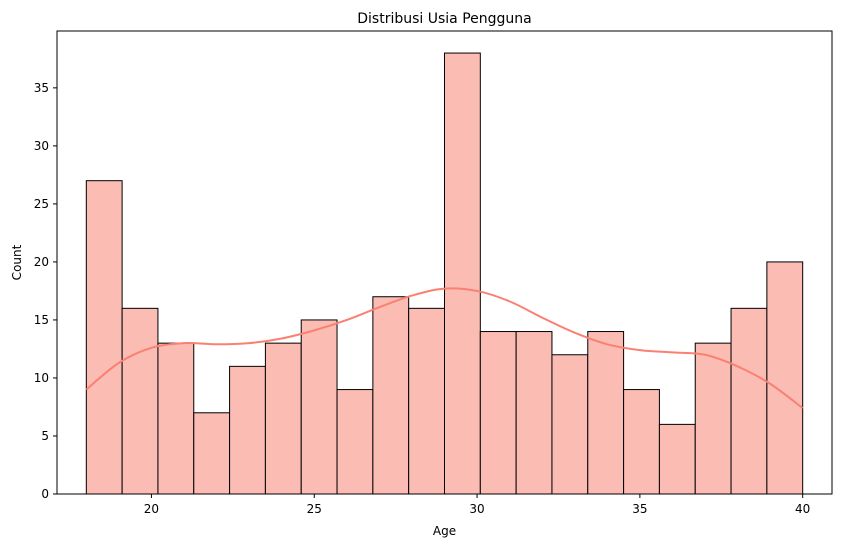 The width and height of the screenshot is (841, 547). Describe the element at coordinates (41, 320) in the screenshot. I see `y-tick-label: 15` at that location.